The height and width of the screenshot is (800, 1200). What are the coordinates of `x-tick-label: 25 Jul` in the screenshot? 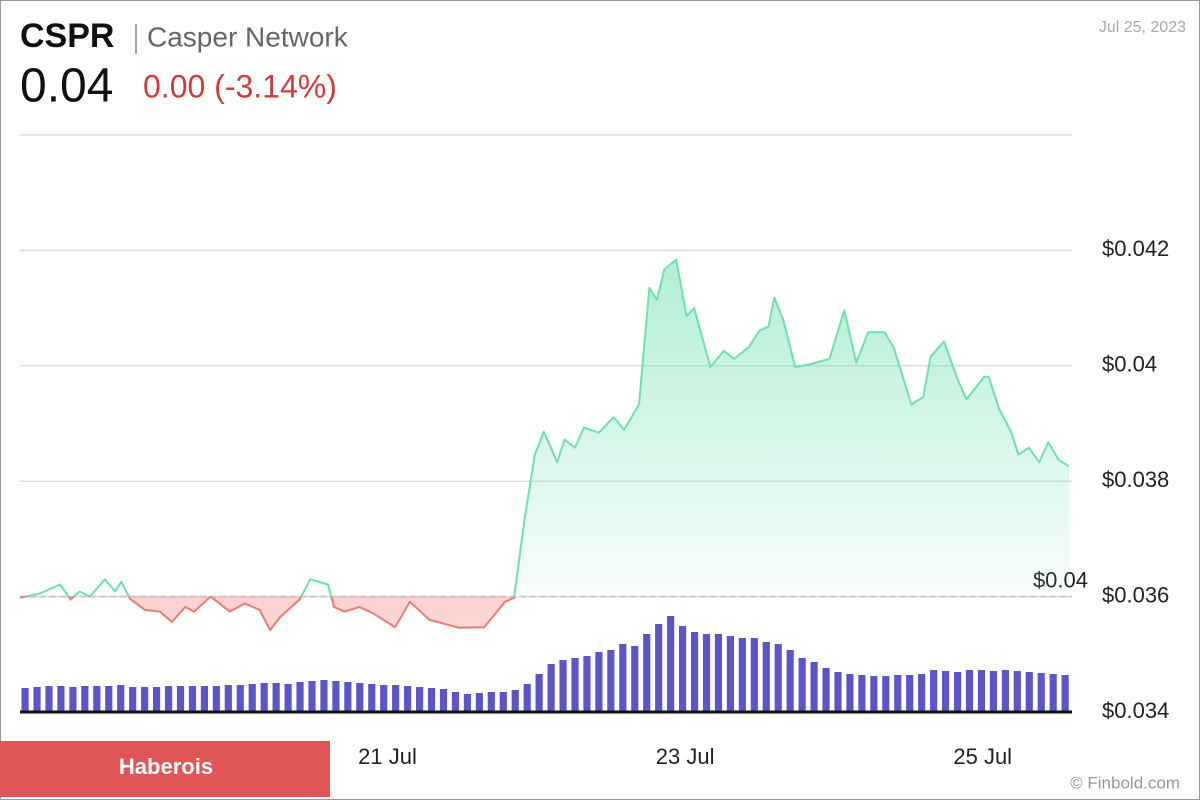 It's located at (982, 756).